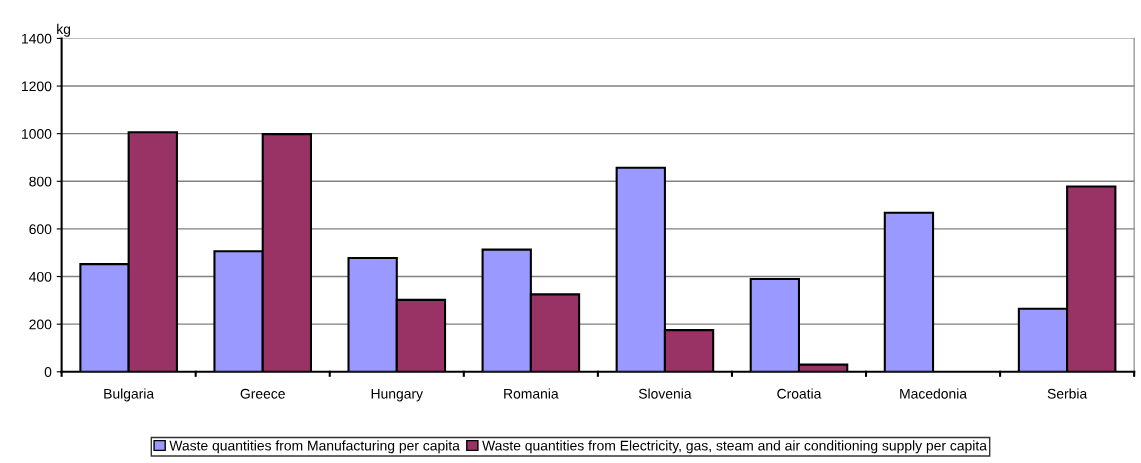 The image size is (1141, 463). What do you see at coordinates (397, 395) in the screenshot?
I see `x-tick-label: Hungary` at bounding box center [397, 395].